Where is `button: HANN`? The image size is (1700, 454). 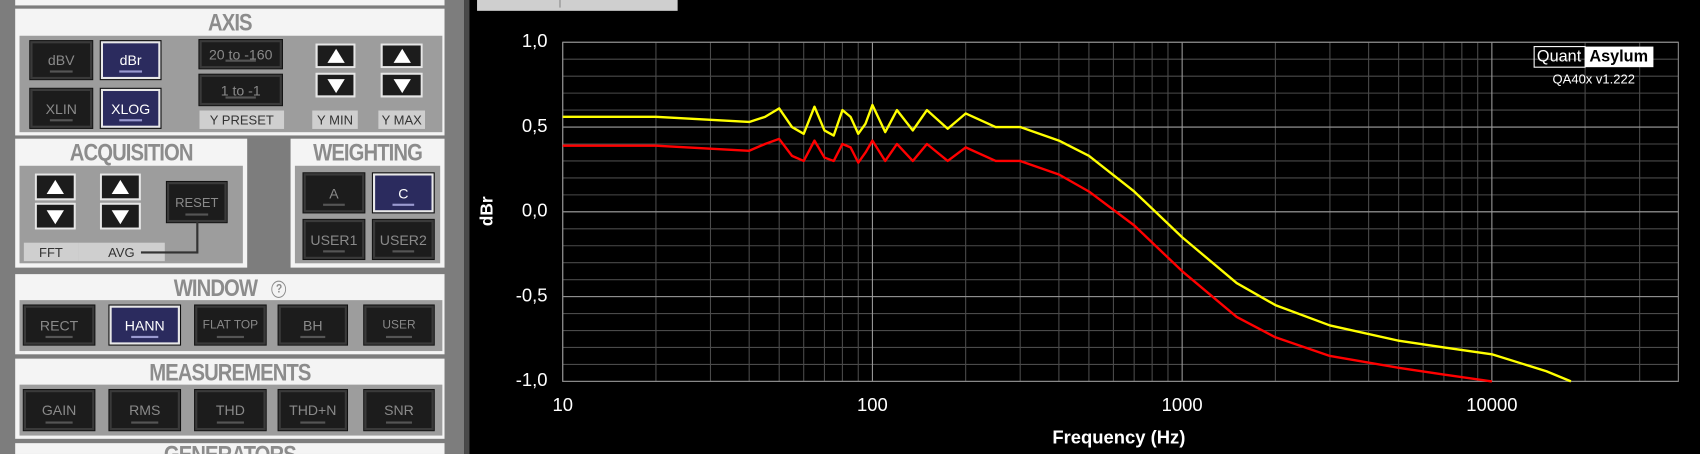
button: HANN is located at coordinates (145, 325).